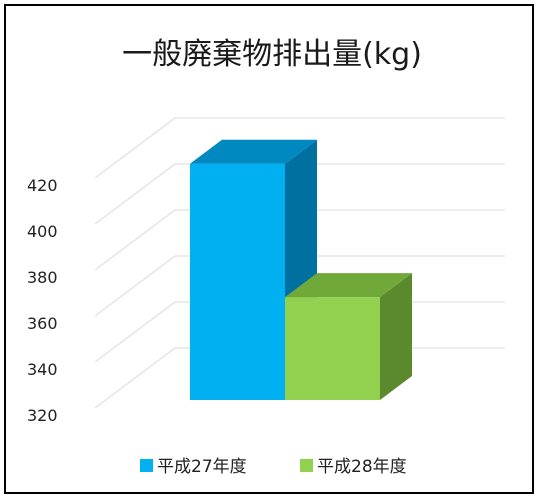  I want to click on y-tick-label: 380, so click(42, 277).